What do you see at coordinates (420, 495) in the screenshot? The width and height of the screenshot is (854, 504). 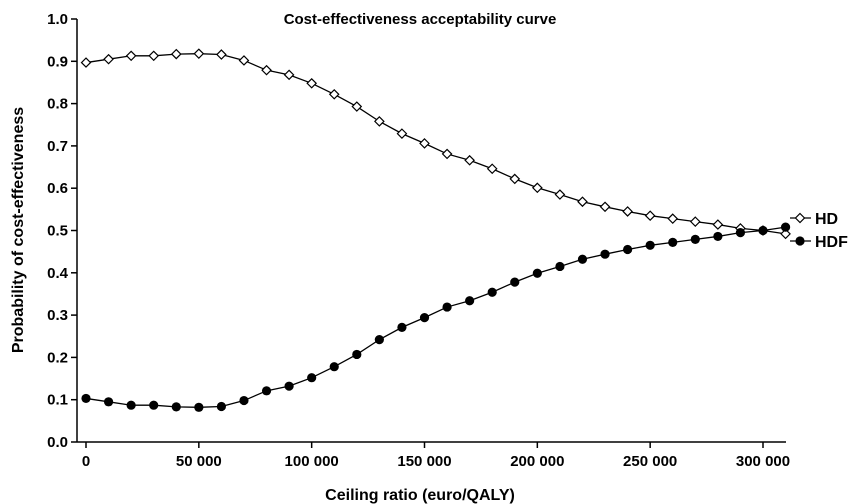 I see `x-axis-title: Ceiling ratio (euro/QALY)` at bounding box center [420, 495].